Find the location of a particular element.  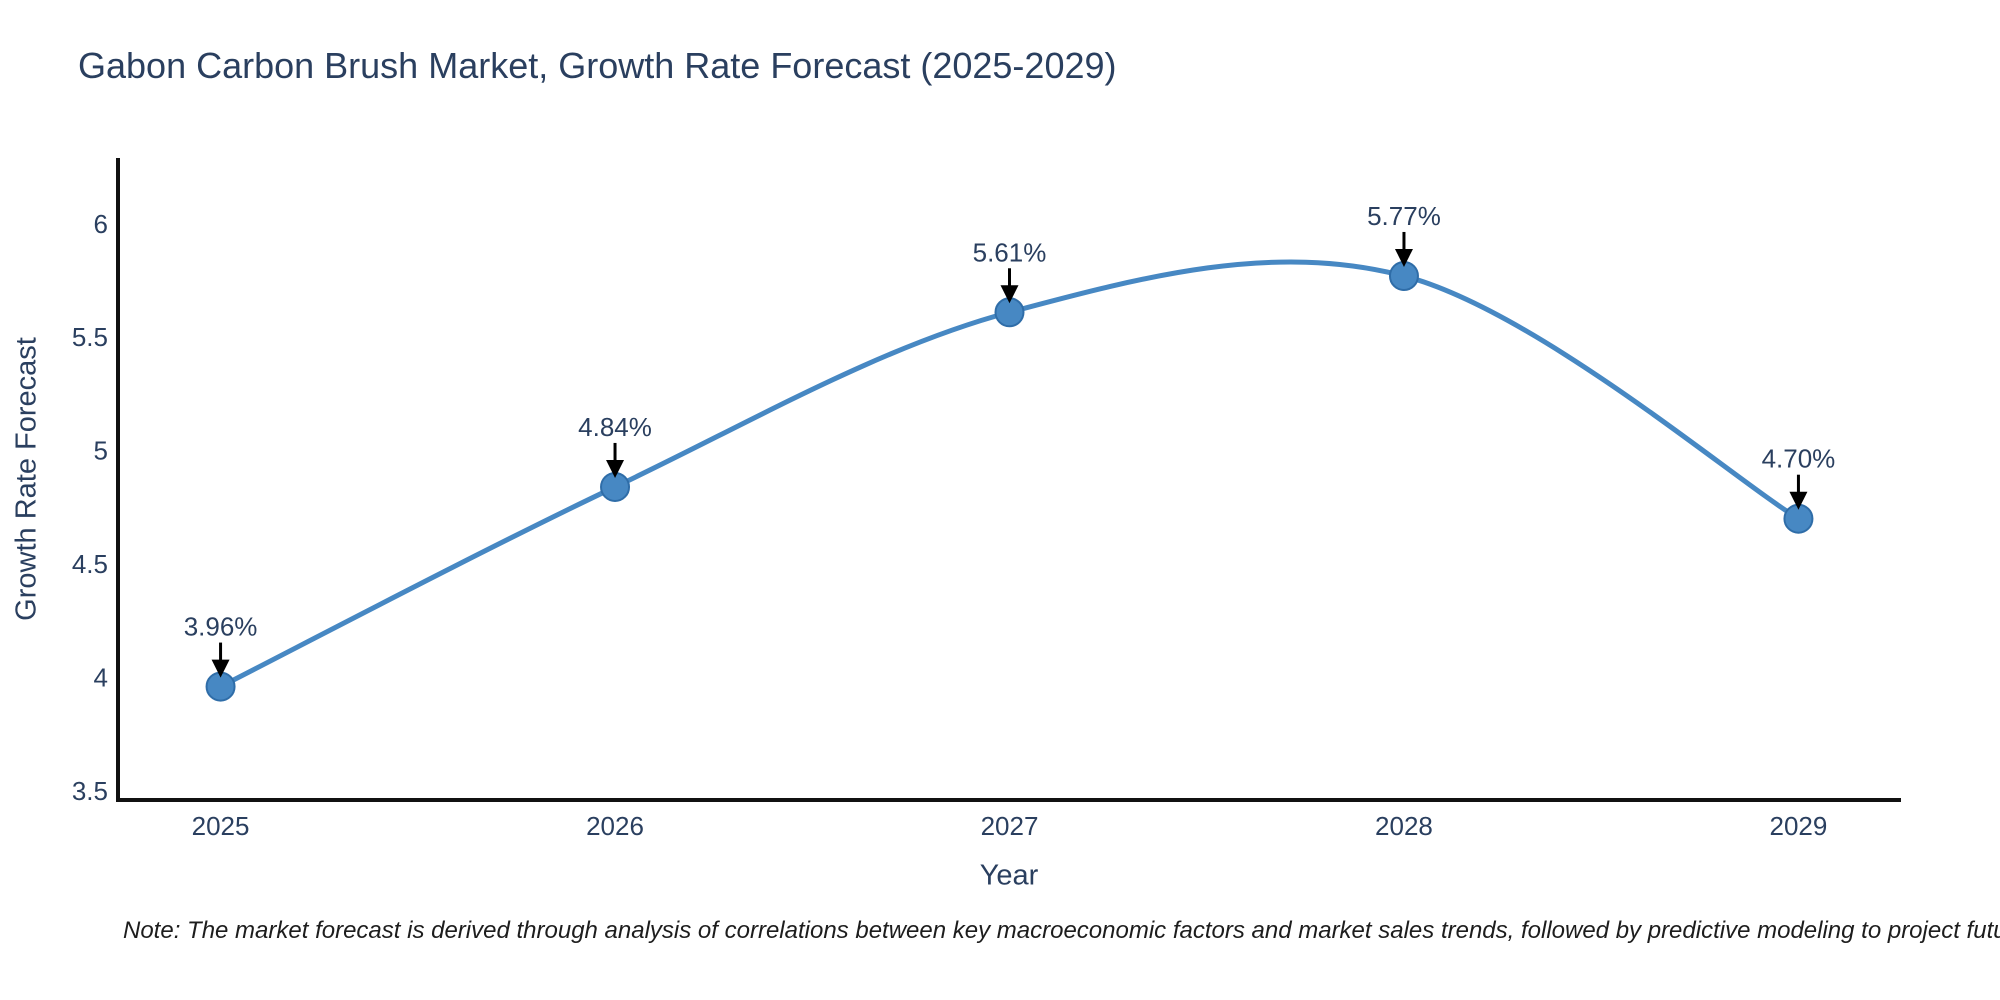

y-tick-label: 4.5 is located at coordinates (90, 564).